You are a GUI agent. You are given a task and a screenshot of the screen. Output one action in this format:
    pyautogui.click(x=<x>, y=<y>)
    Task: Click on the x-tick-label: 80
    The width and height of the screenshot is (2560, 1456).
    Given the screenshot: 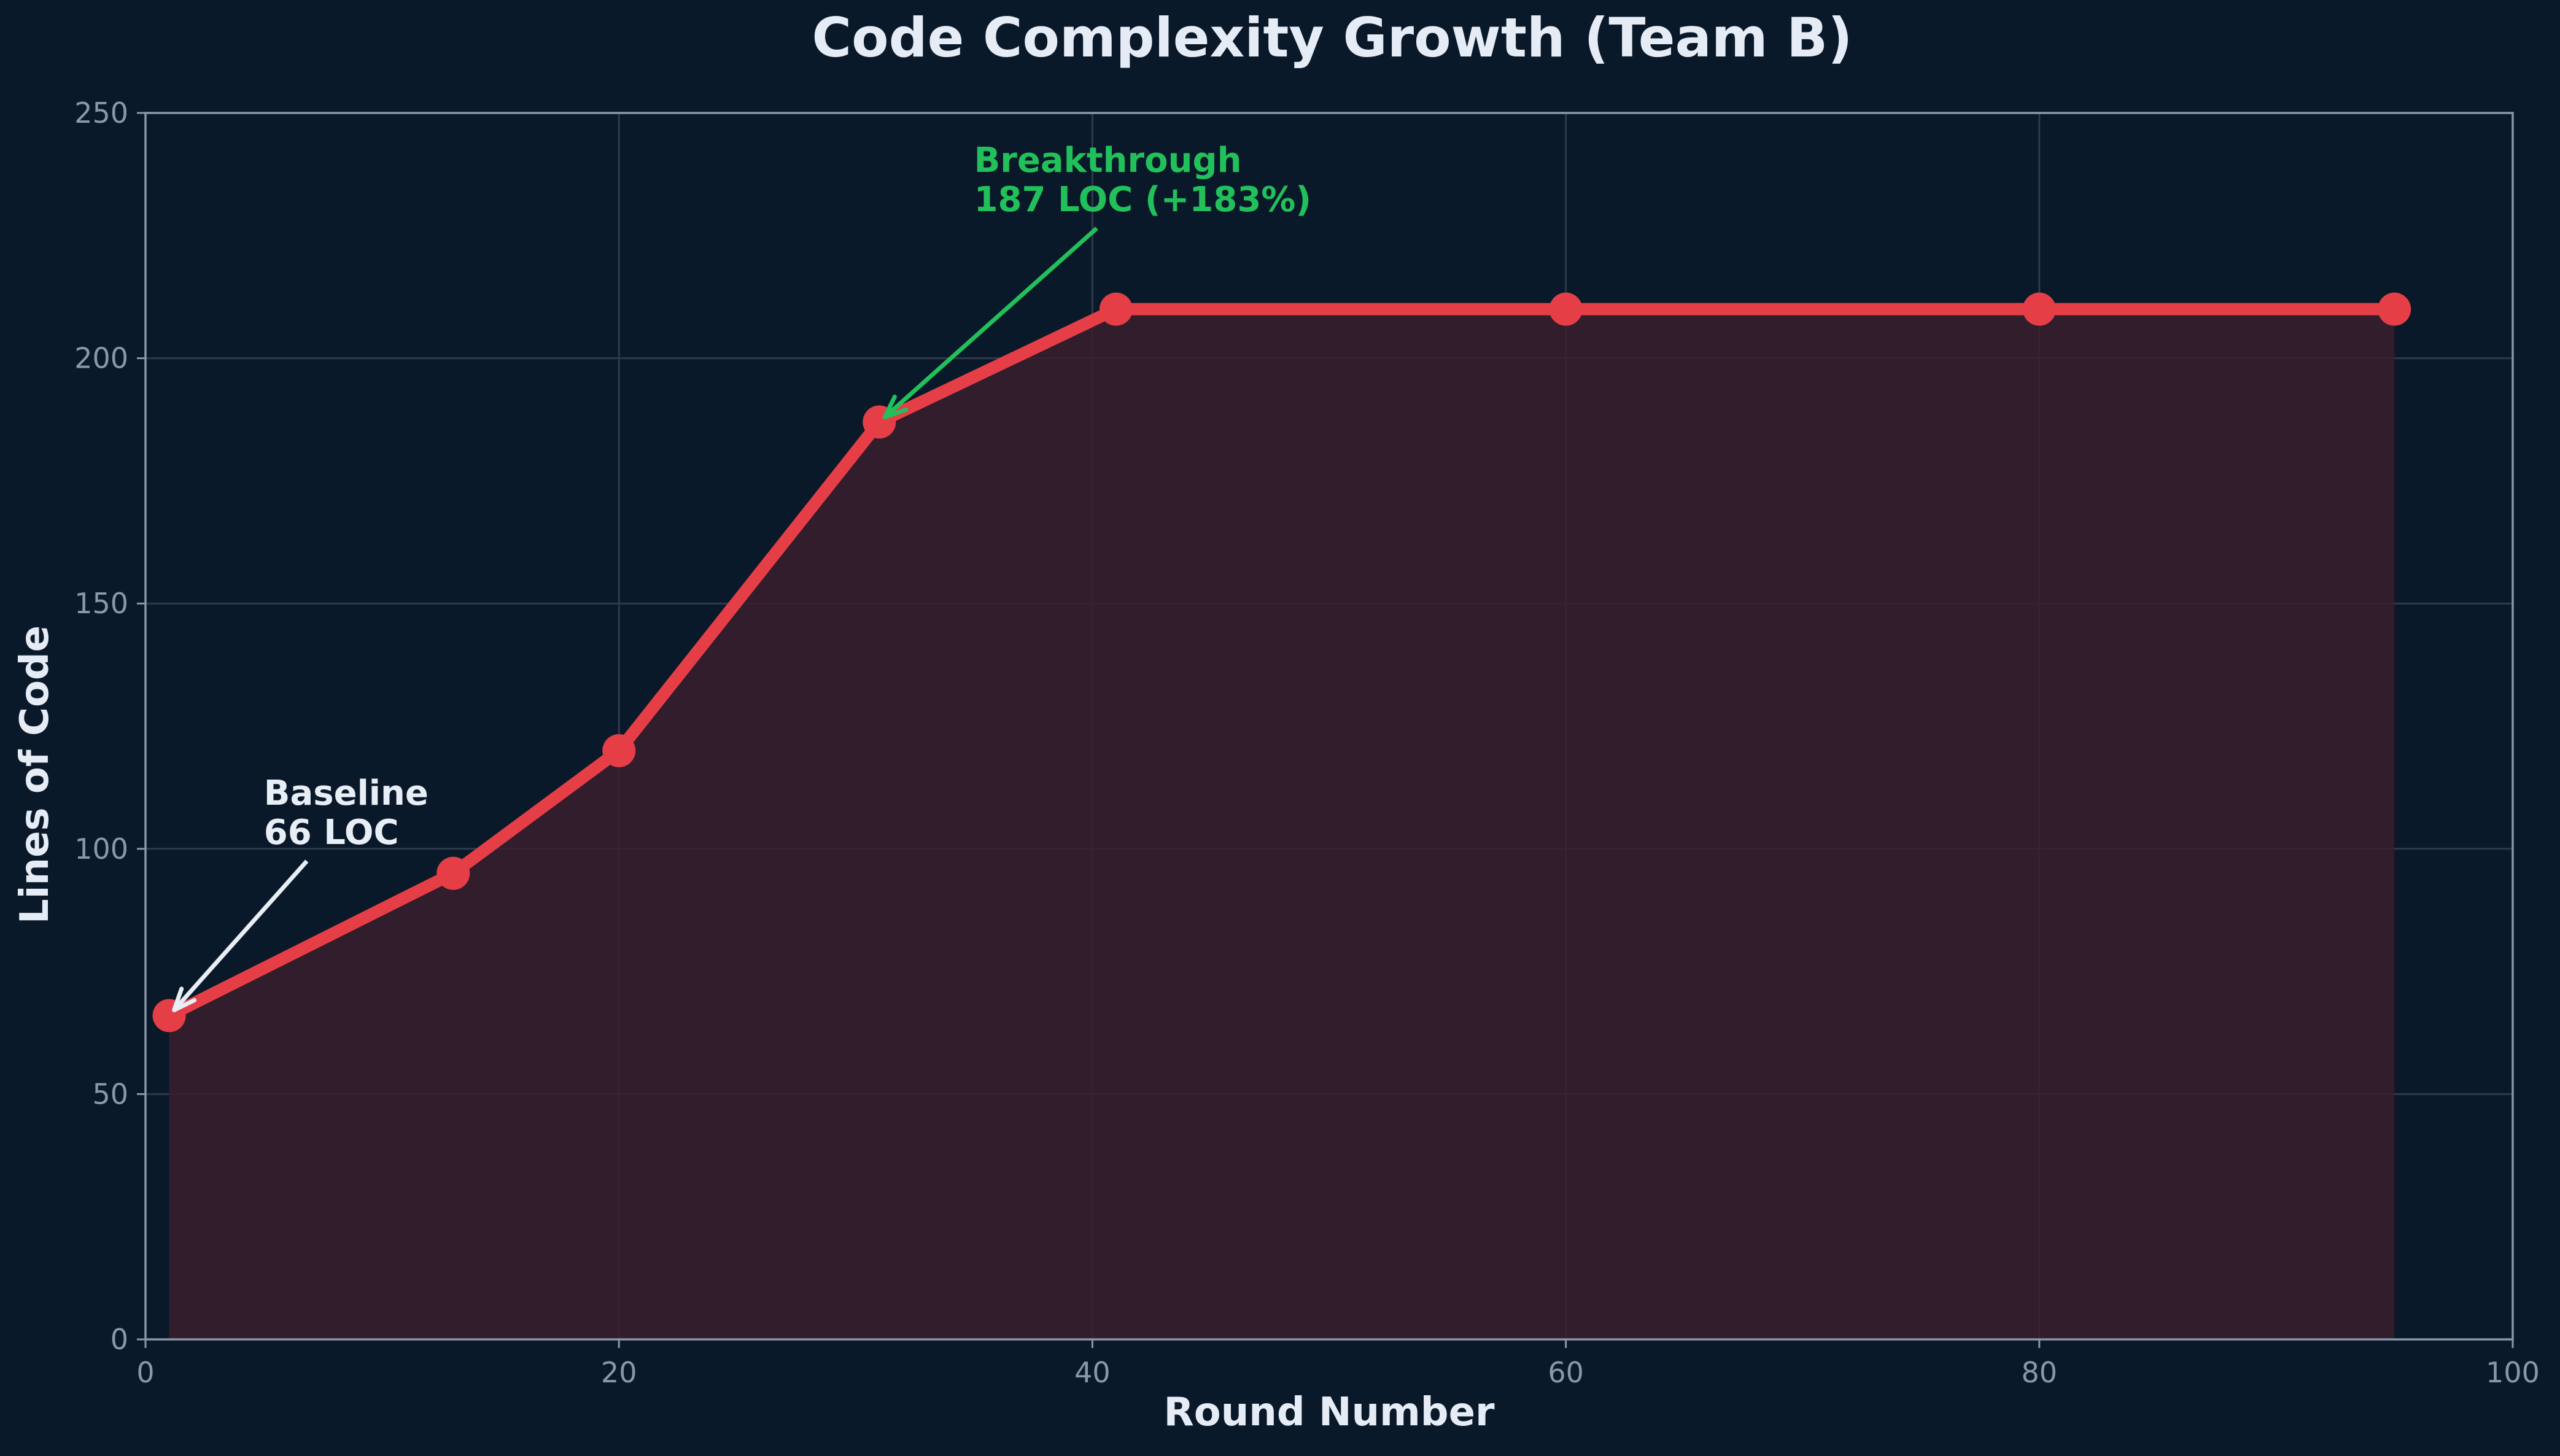 What is the action you would take?
    pyautogui.click(x=2040, y=1372)
    